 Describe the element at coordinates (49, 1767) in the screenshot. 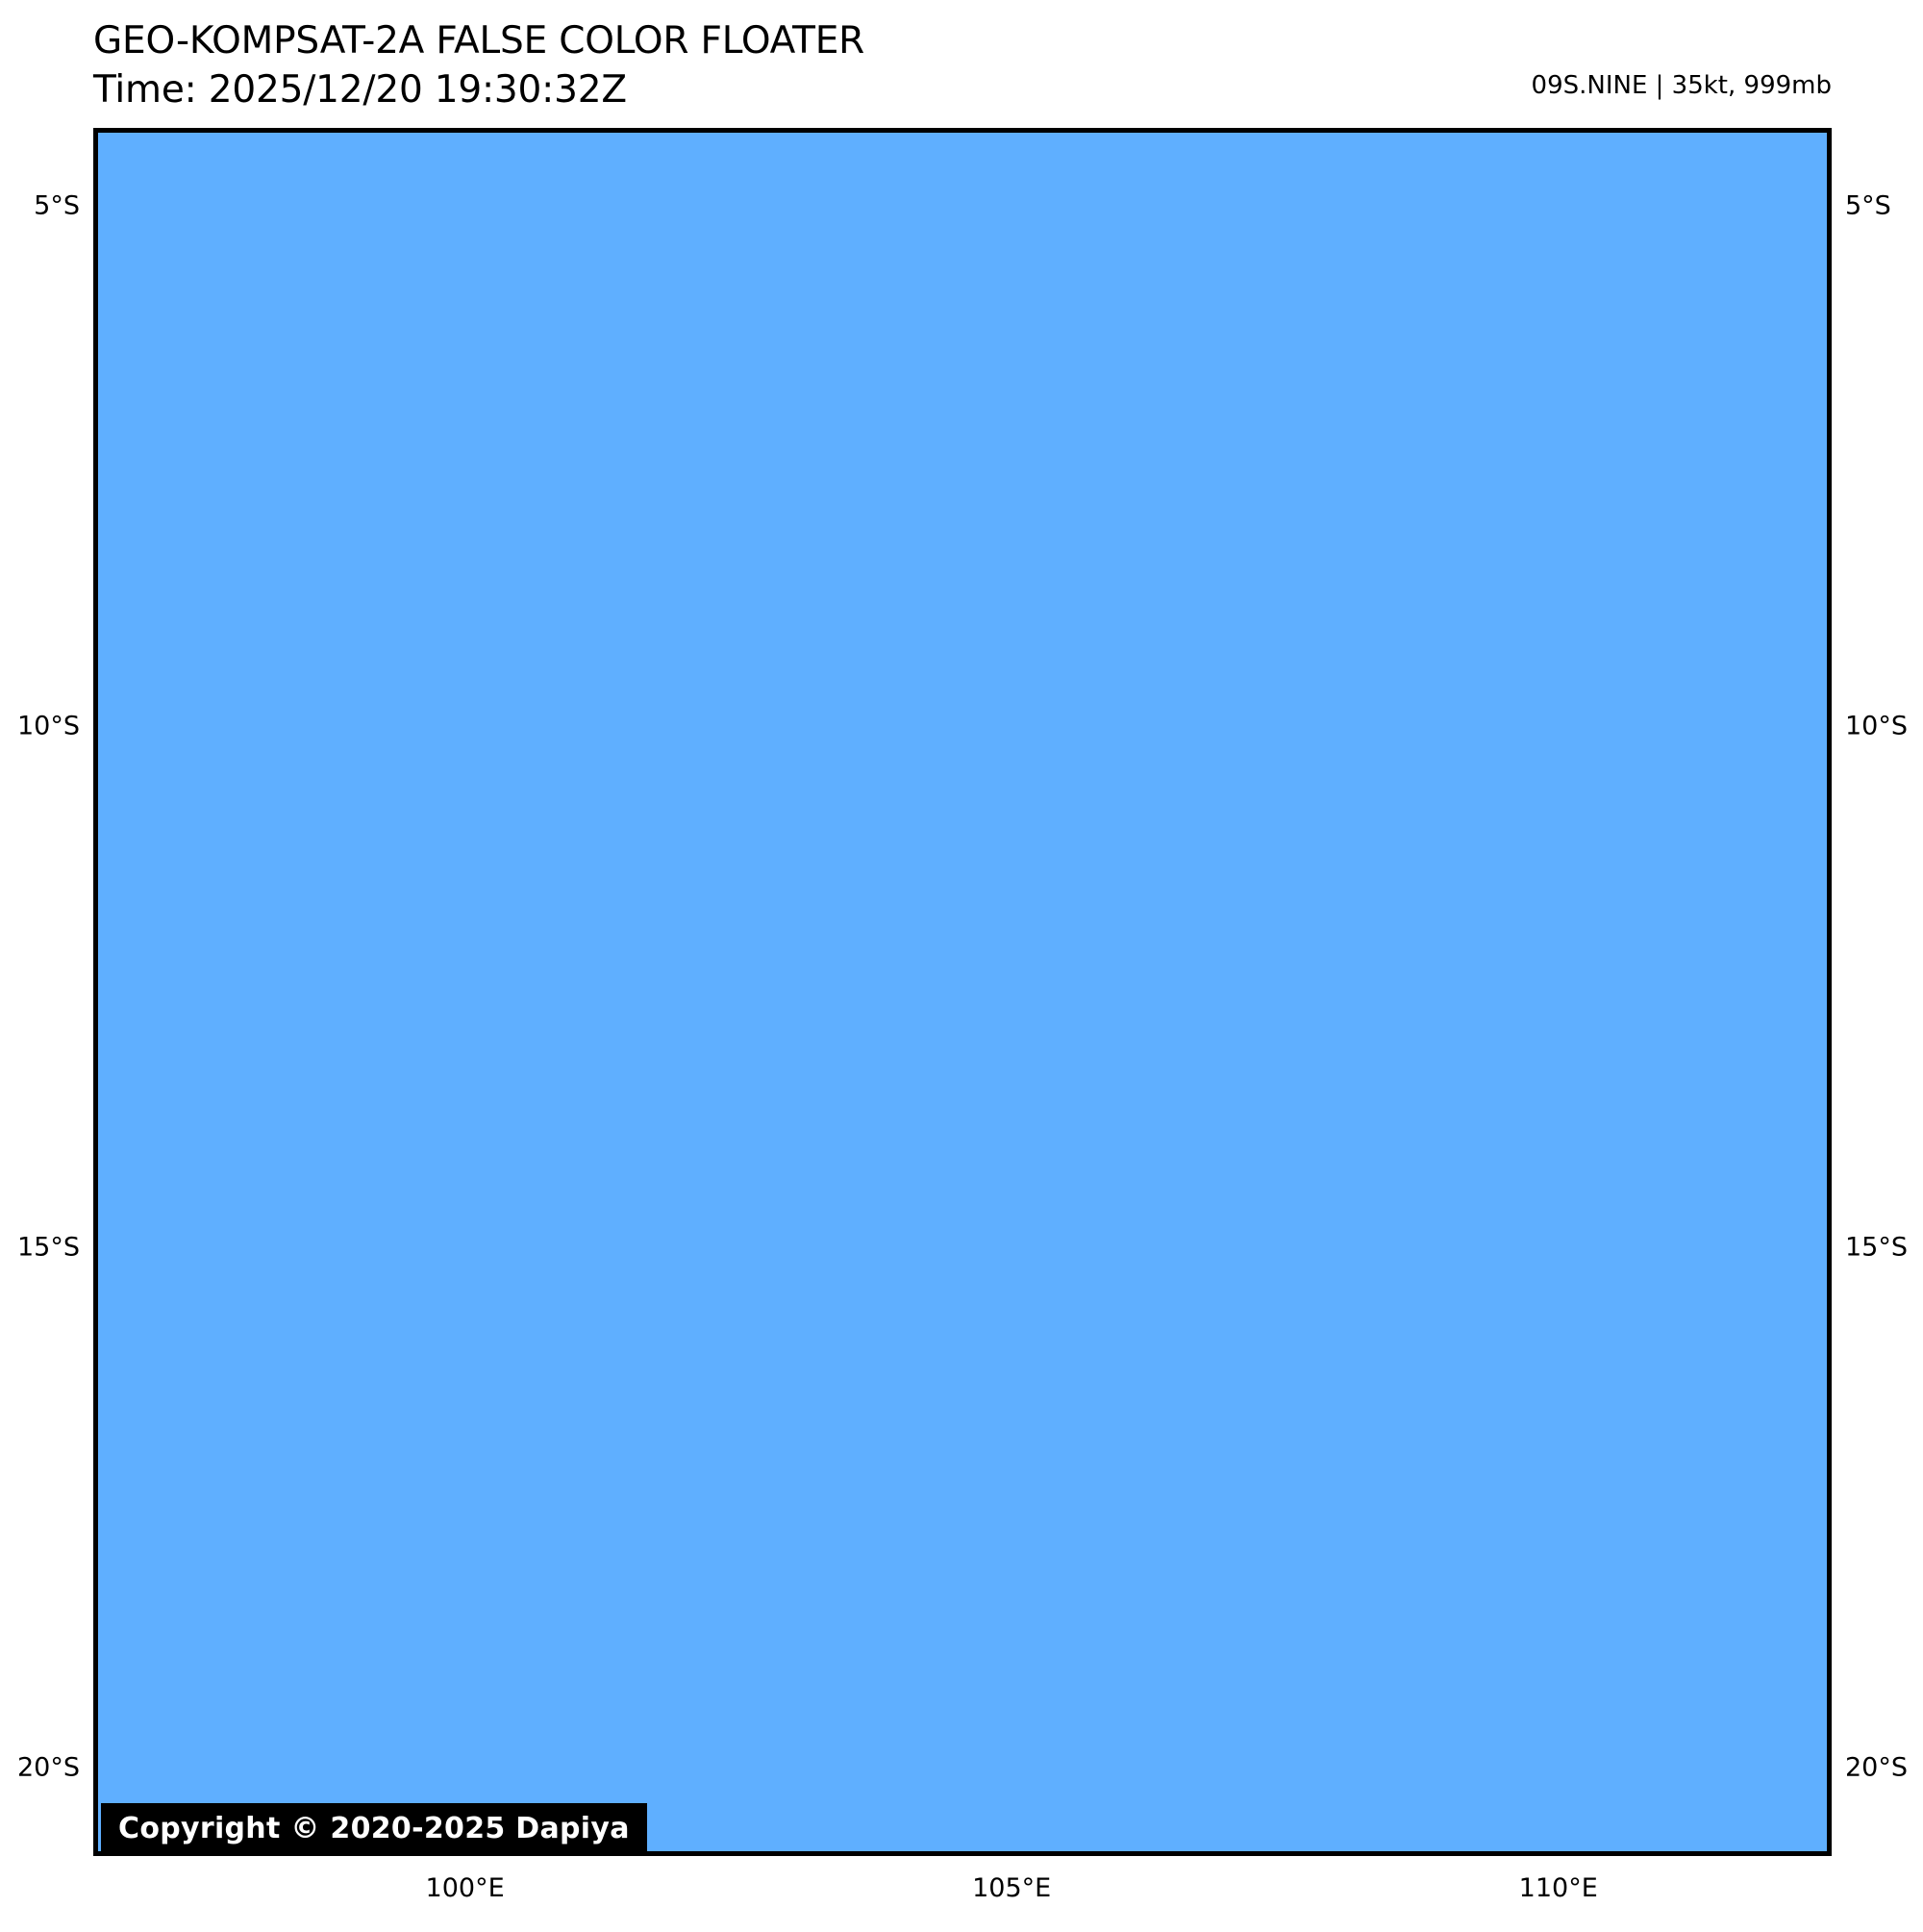

I see `lat-tick-left-20S: 20°S` at that location.